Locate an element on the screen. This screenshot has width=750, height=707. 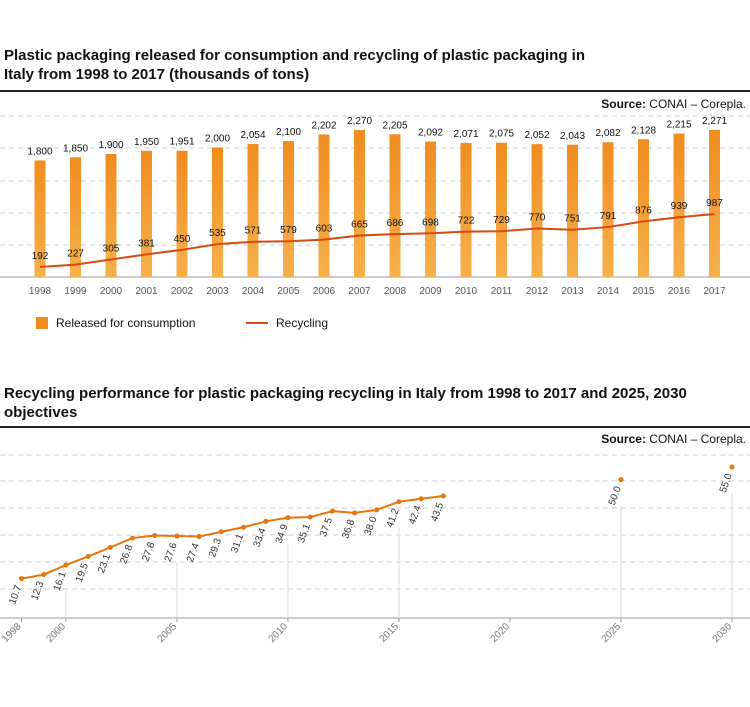
performance-point-2008 is located at coordinates (244, 527).